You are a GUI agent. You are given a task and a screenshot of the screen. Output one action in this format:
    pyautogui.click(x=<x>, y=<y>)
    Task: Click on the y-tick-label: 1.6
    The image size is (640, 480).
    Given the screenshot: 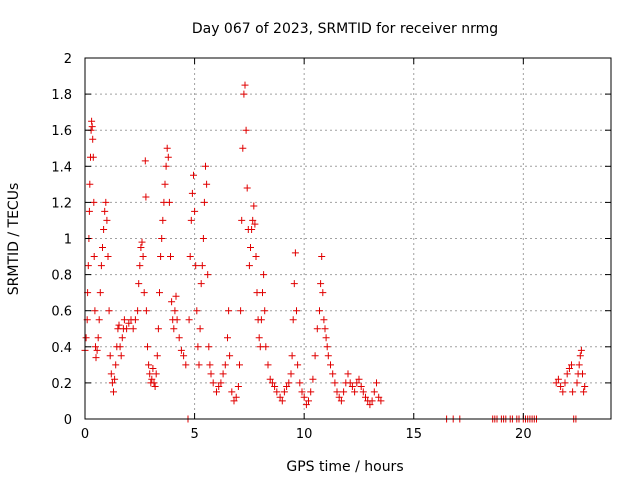 What is the action you would take?
    pyautogui.click(x=61, y=131)
    